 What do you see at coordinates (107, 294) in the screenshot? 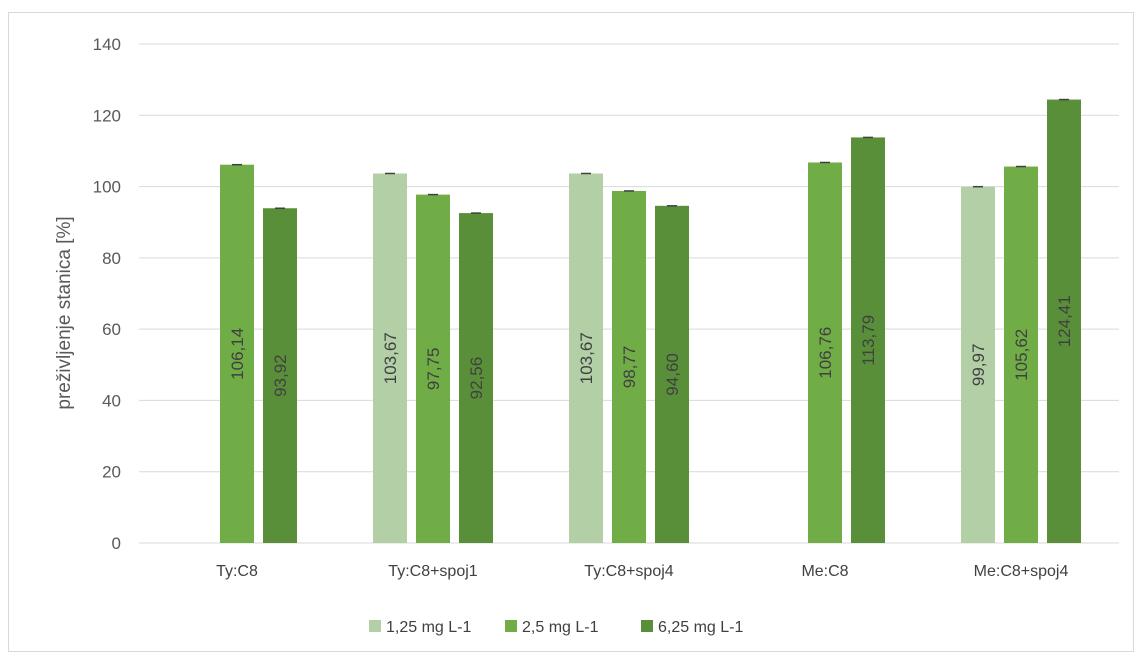
I see `y-tick-labels: 0 20 40 60 80 100 120 140` at bounding box center [107, 294].